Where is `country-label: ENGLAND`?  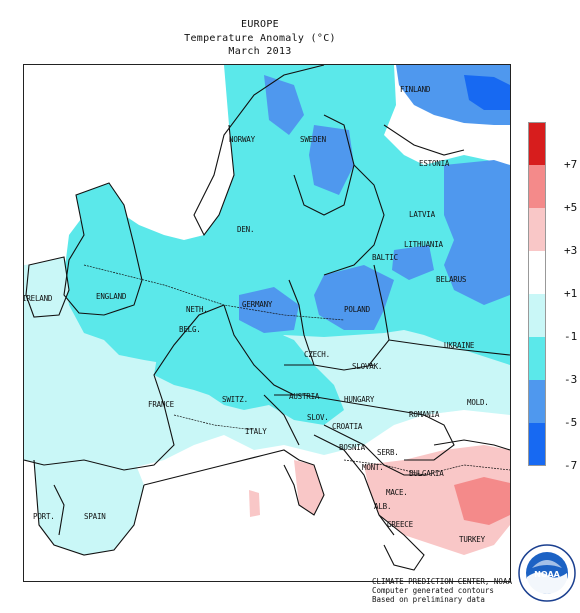 country-label: ENGLAND is located at coordinates (111, 296).